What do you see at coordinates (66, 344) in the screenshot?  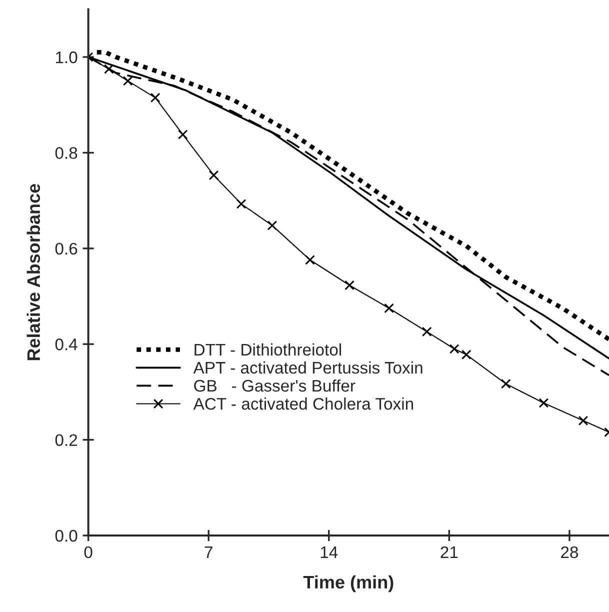 I see `y-tick-label: 0.4` at bounding box center [66, 344].